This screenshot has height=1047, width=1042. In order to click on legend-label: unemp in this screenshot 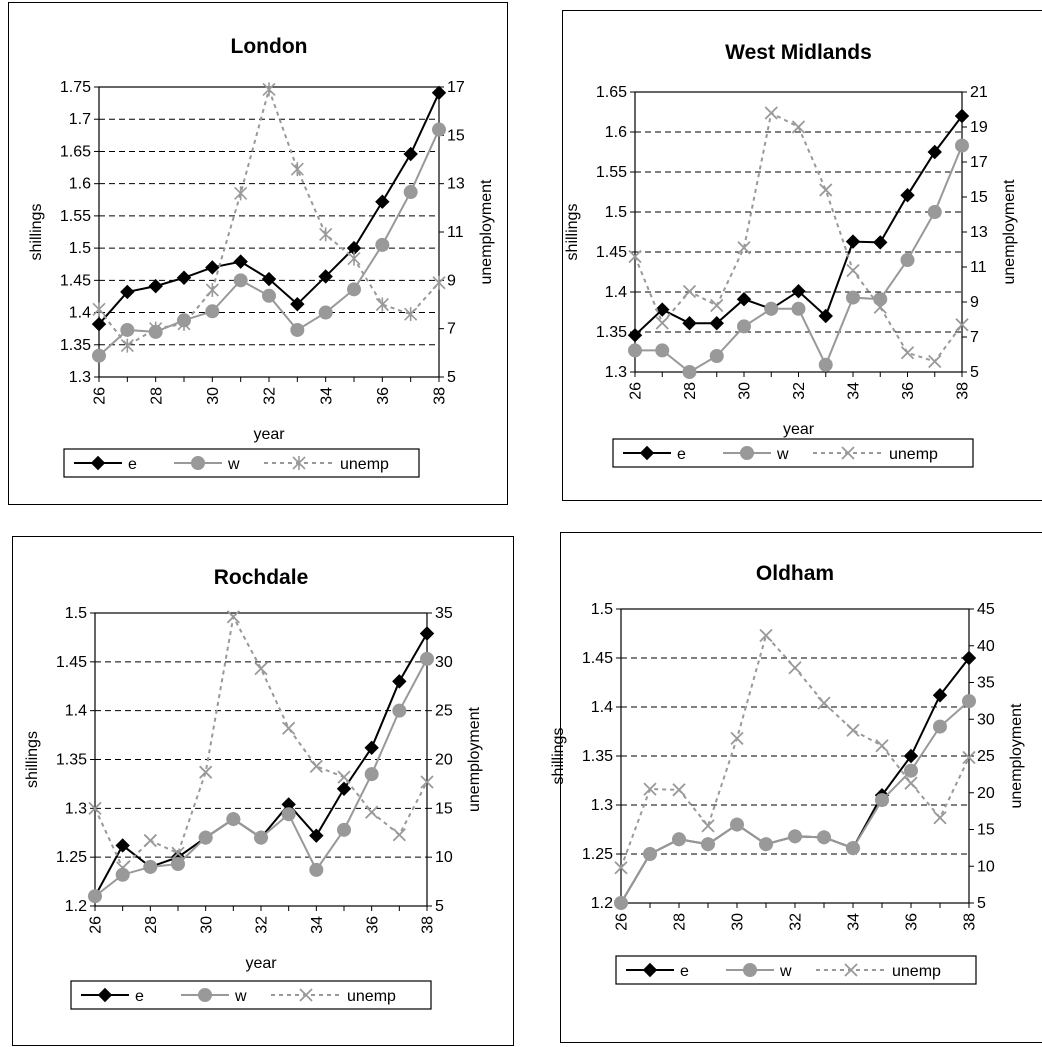, I will do `click(364, 464)`.